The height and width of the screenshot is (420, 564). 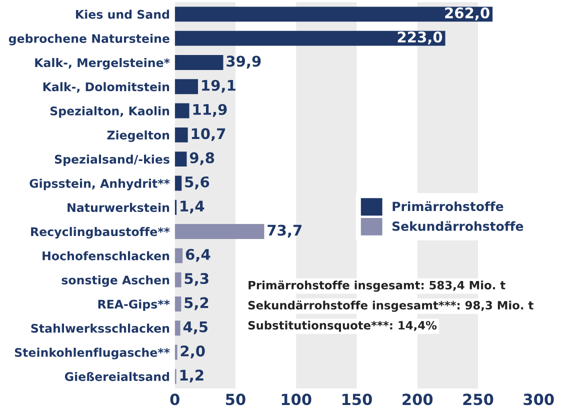 I want to click on x-tick-label: 300, so click(x=539, y=400).